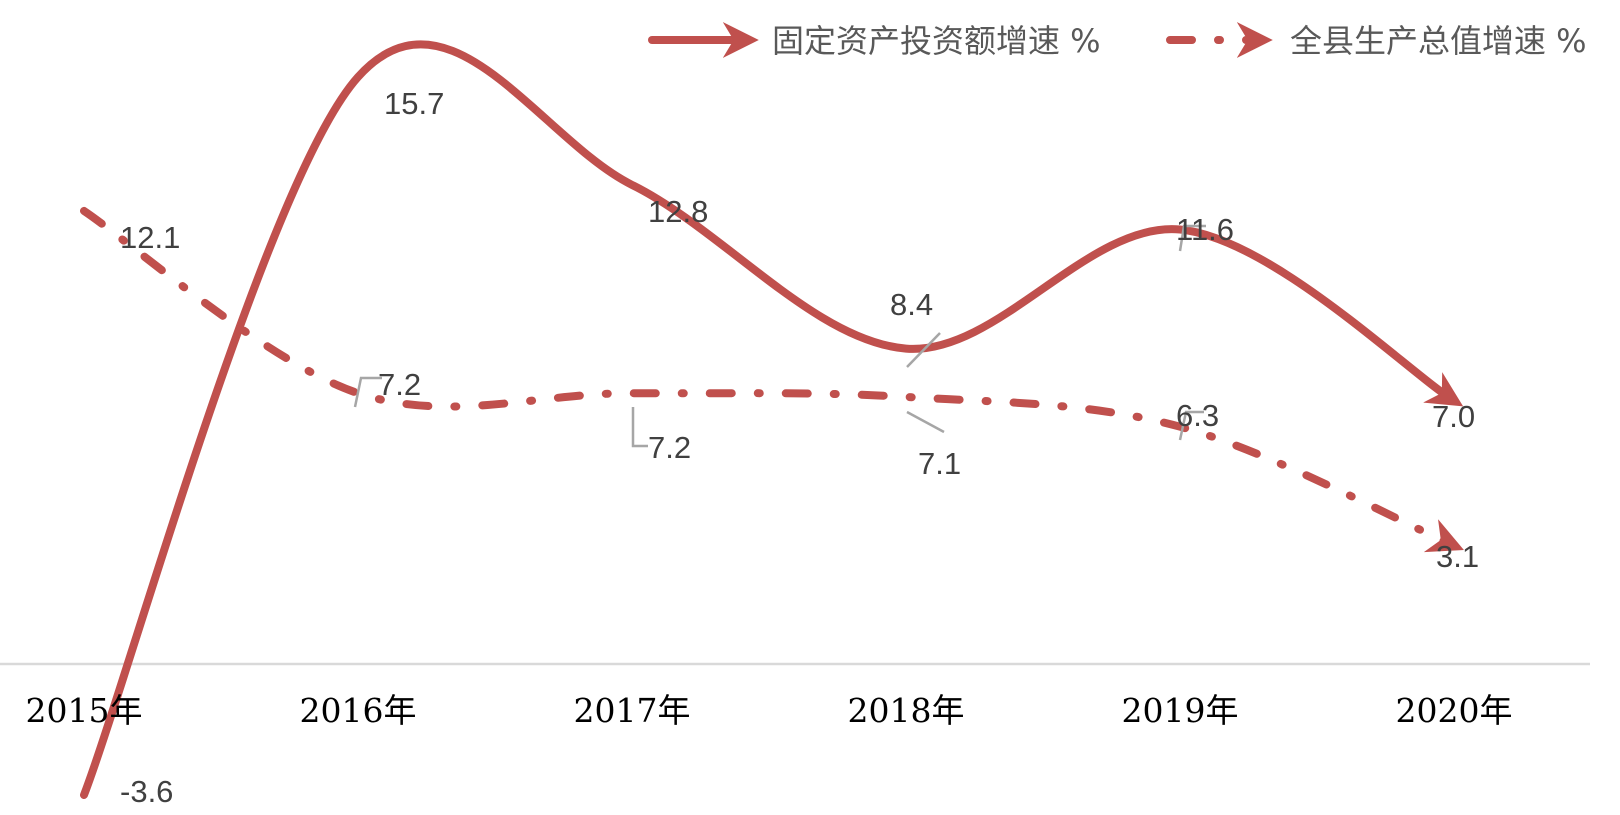 The image size is (1620, 815). Describe the element at coordinates (779, 336) in the screenshot. I see `leader-lines` at that location.